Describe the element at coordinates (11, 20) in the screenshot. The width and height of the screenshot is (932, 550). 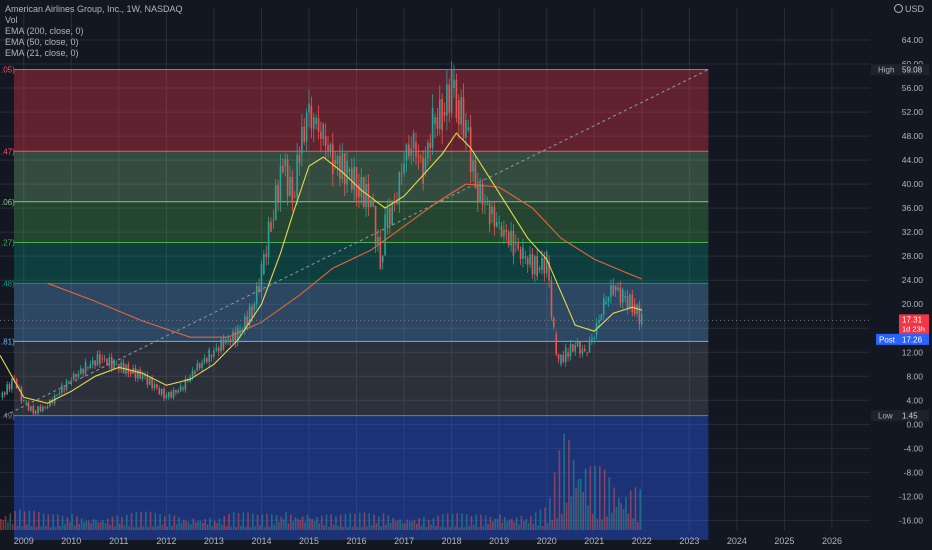
I see `legend-volume: Vol` at that location.